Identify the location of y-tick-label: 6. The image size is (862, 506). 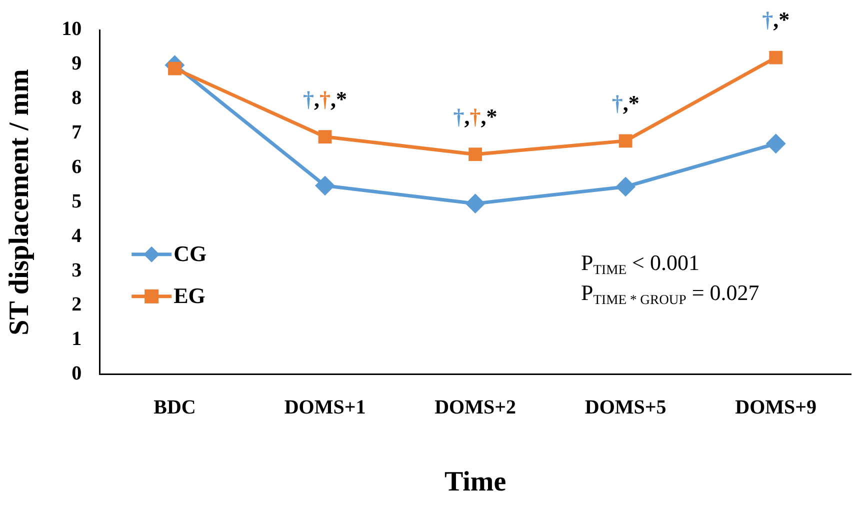
(77, 167).